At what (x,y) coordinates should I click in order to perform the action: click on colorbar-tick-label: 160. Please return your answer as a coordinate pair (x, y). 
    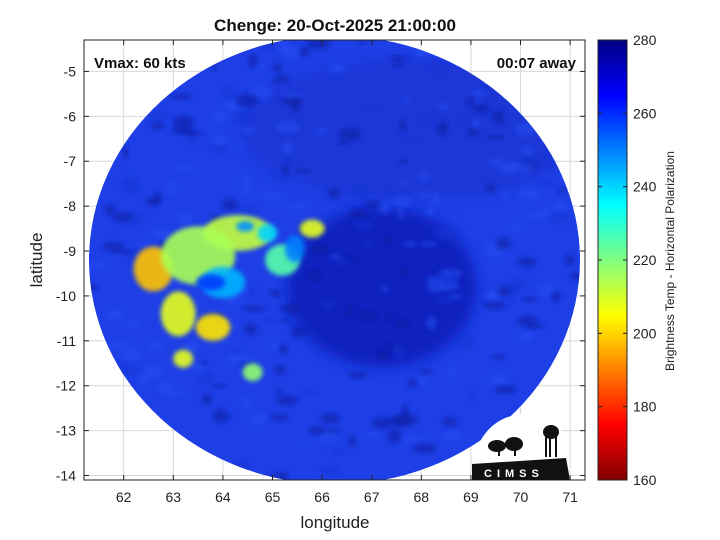
    Looking at the image, I should click on (645, 480).